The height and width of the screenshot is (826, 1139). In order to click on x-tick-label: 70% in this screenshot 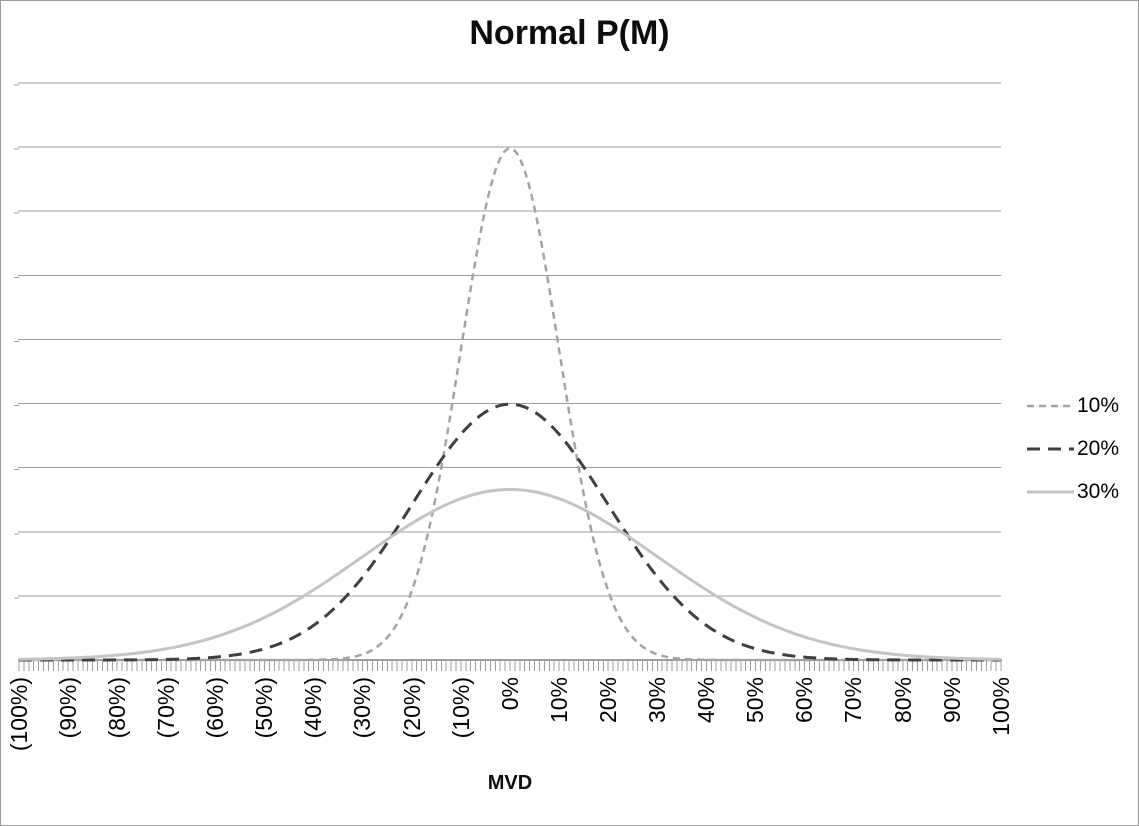, I will do `click(854, 700)`.